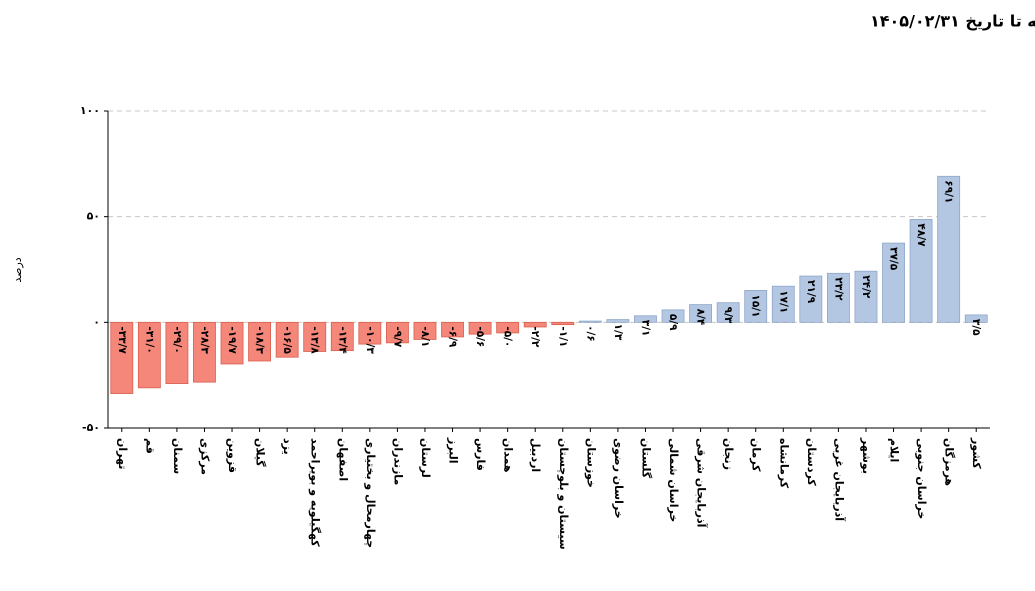 Image resolution: width=1035 pixels, height=591 pixels. What do you see at coordinates (811, 292) in the screenshot?
I see `value-label: ۲۱/۹` at bounding box center [811, 292].